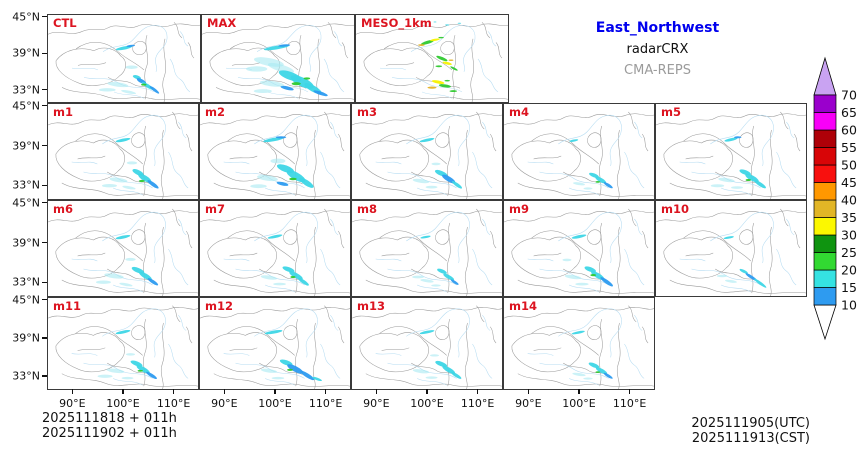  I want to click on model-title: CMA-REPS, so click(657, 70).